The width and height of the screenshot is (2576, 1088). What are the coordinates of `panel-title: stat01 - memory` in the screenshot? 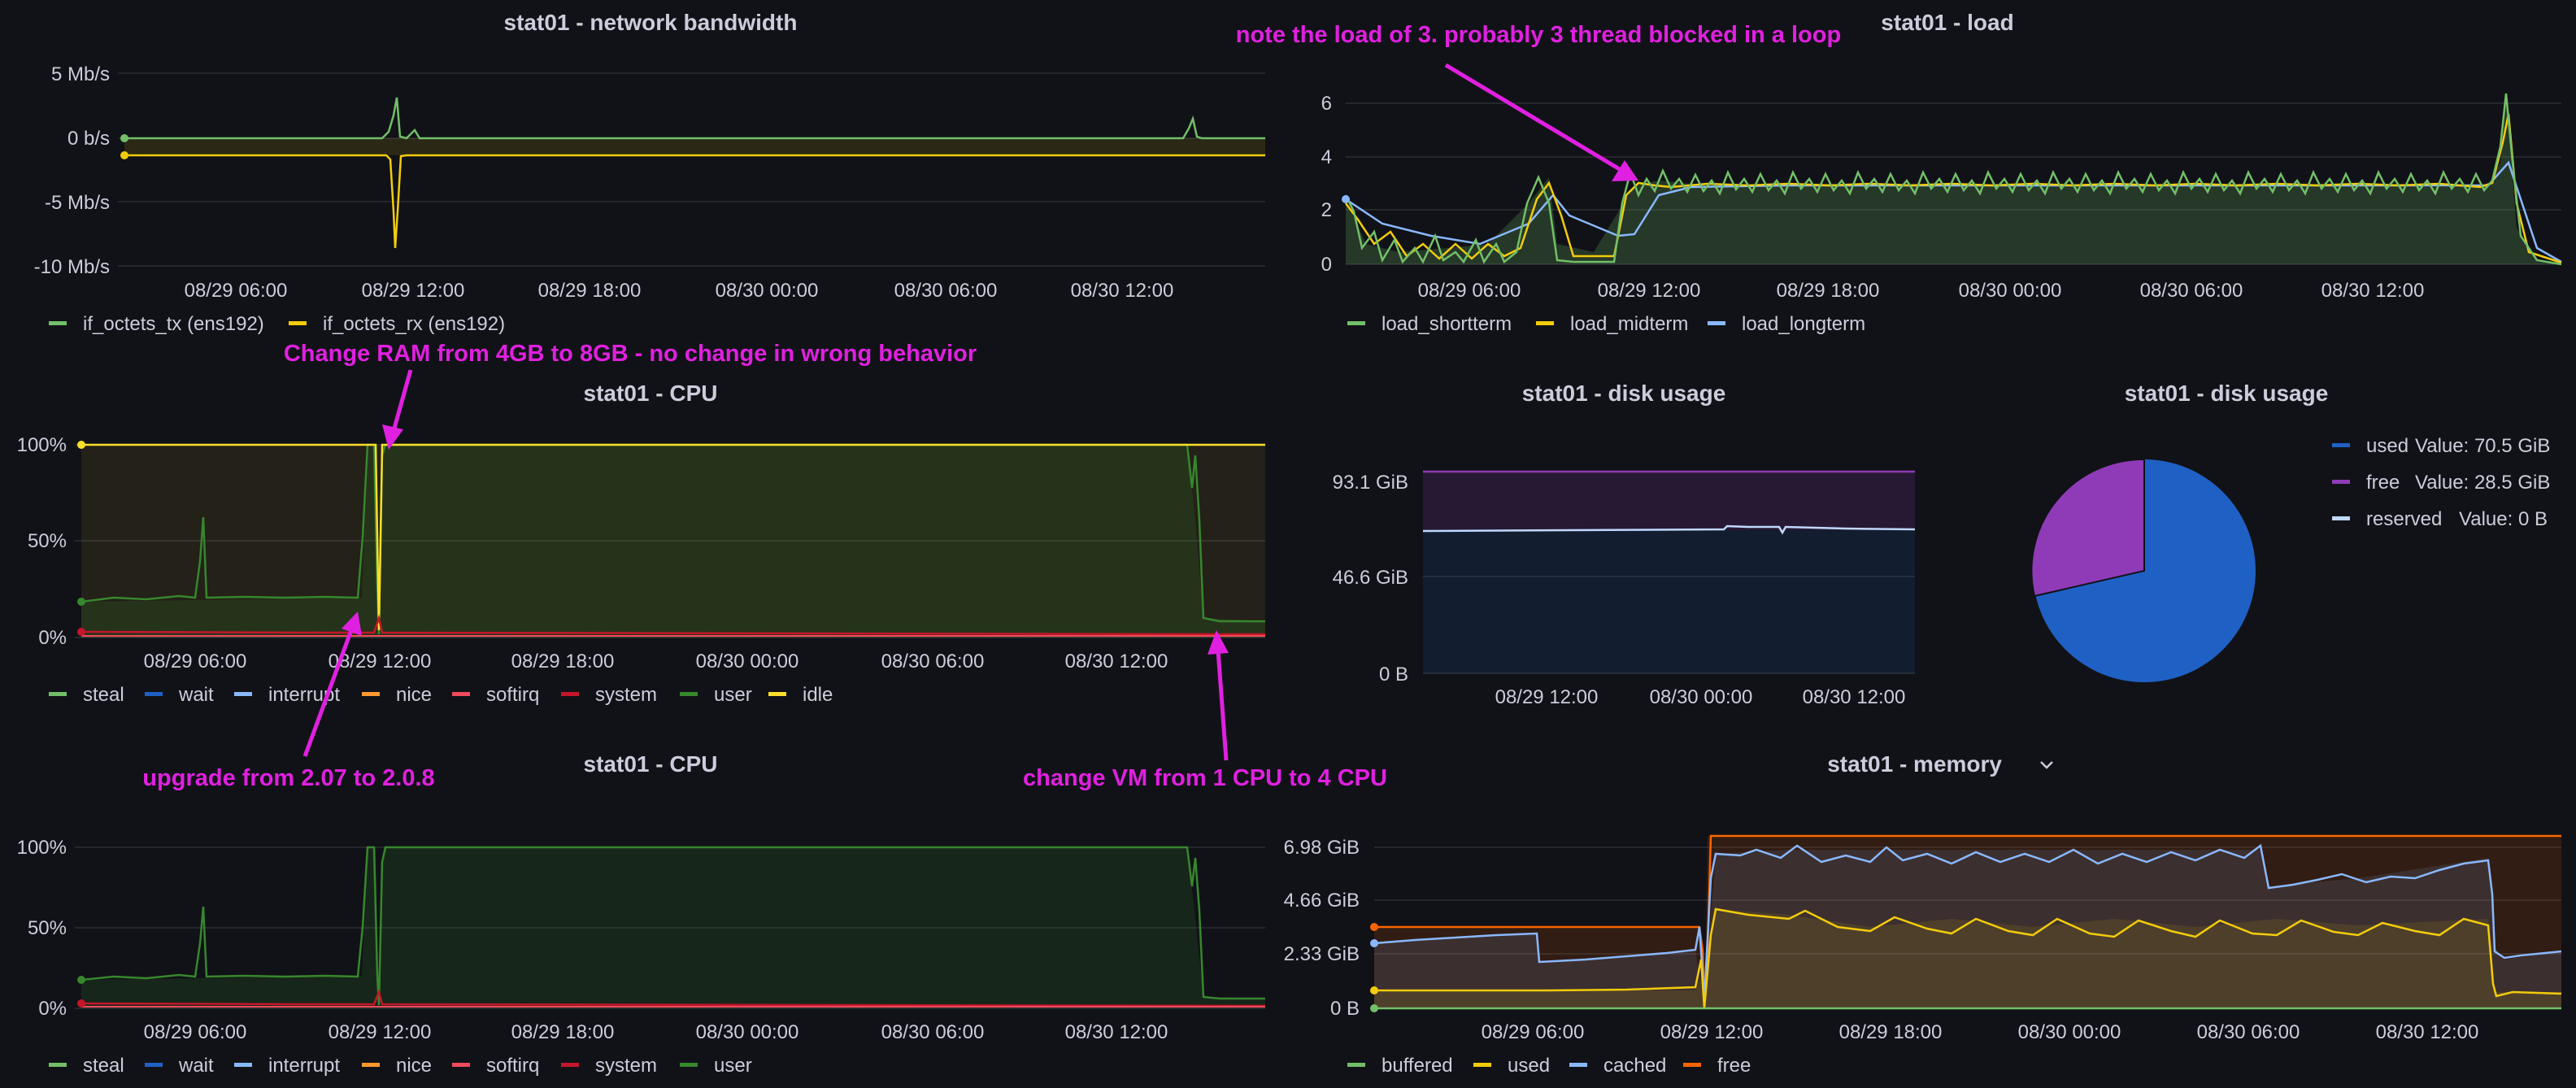 It's located at (1915, 764).